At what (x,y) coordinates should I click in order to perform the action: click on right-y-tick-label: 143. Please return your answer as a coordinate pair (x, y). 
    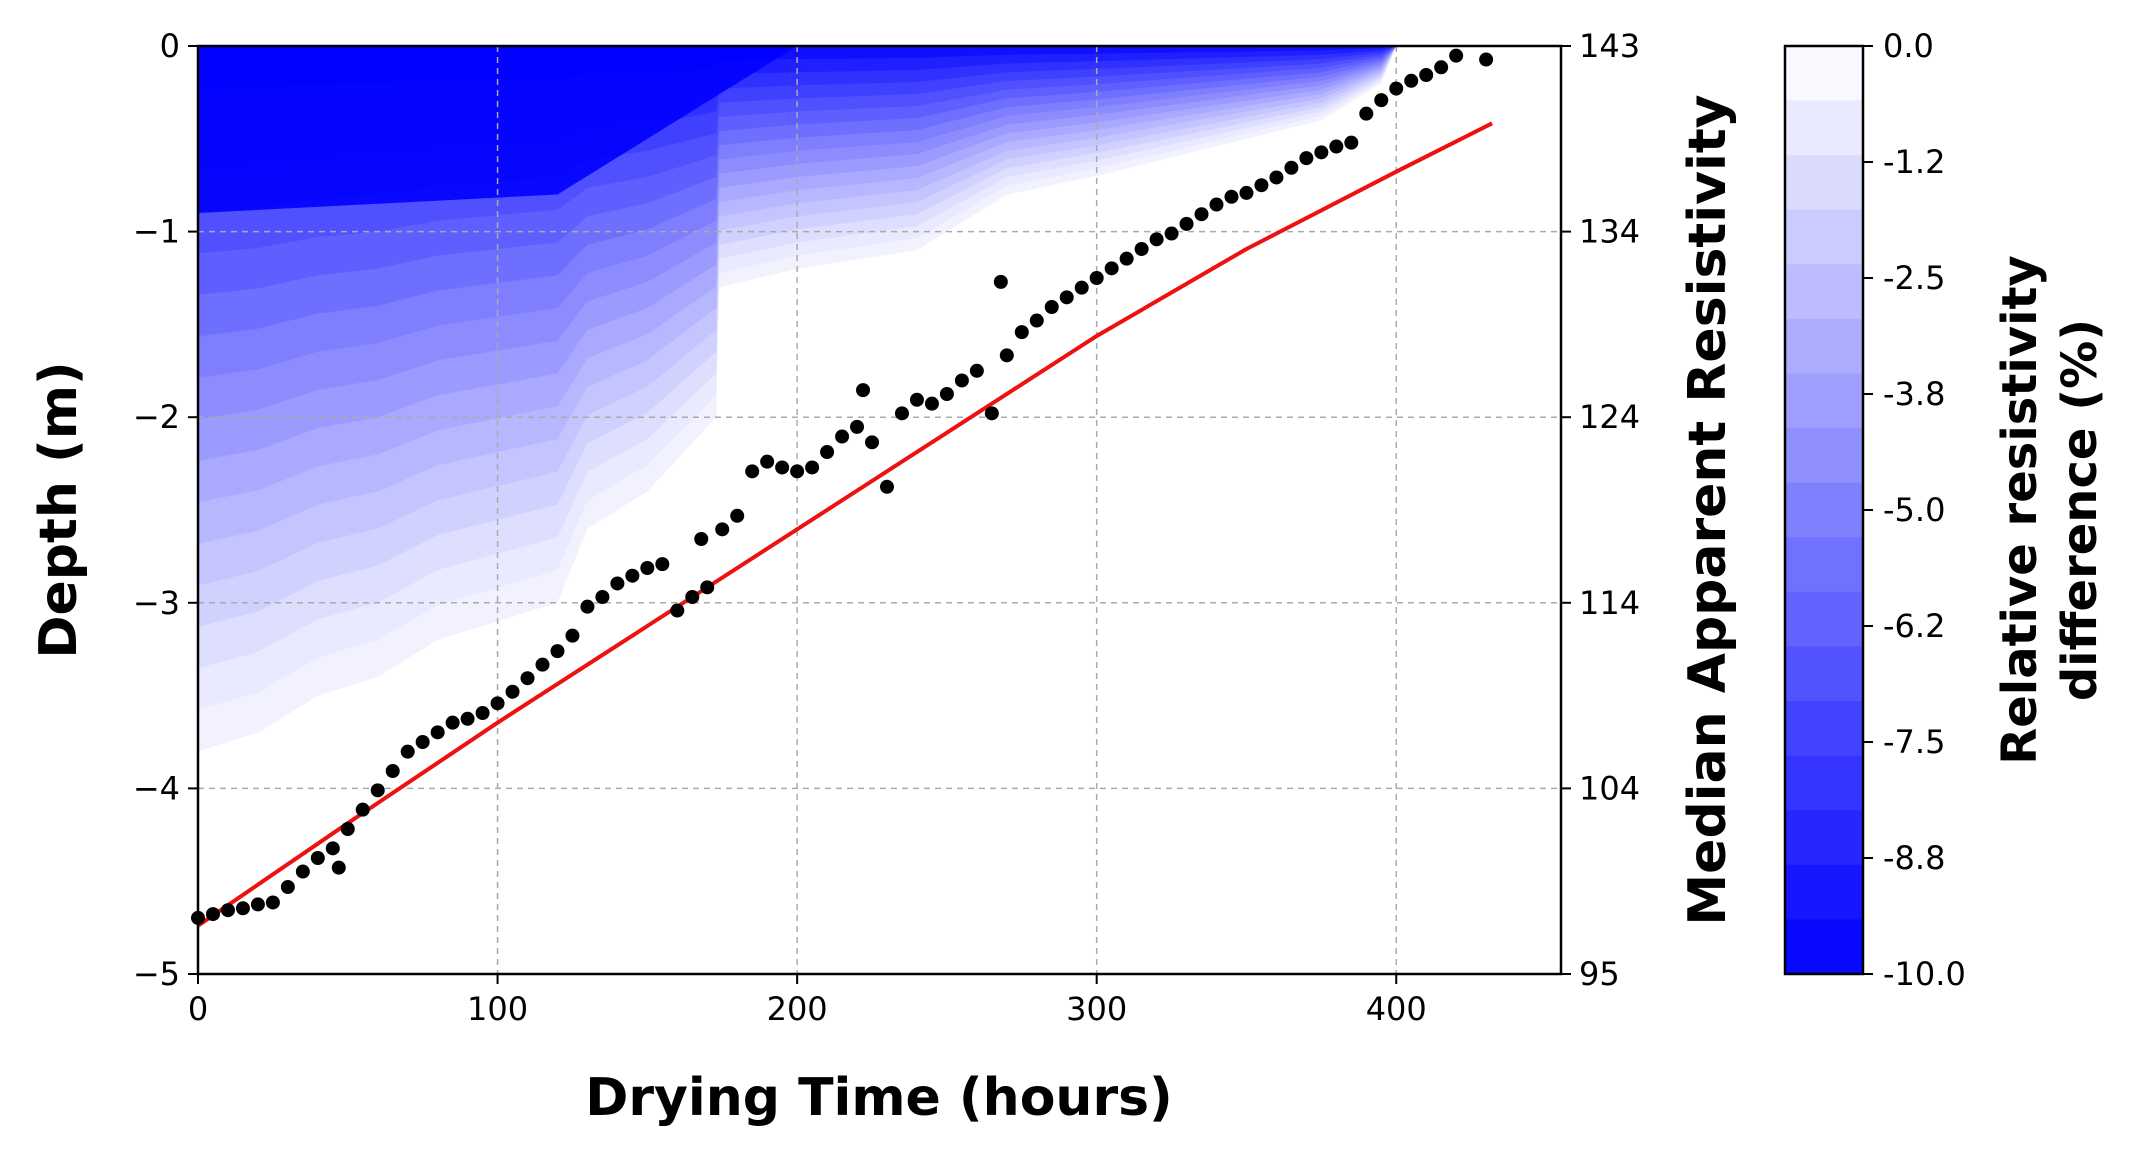
    Looking at the image, I should click on (1609, 46).